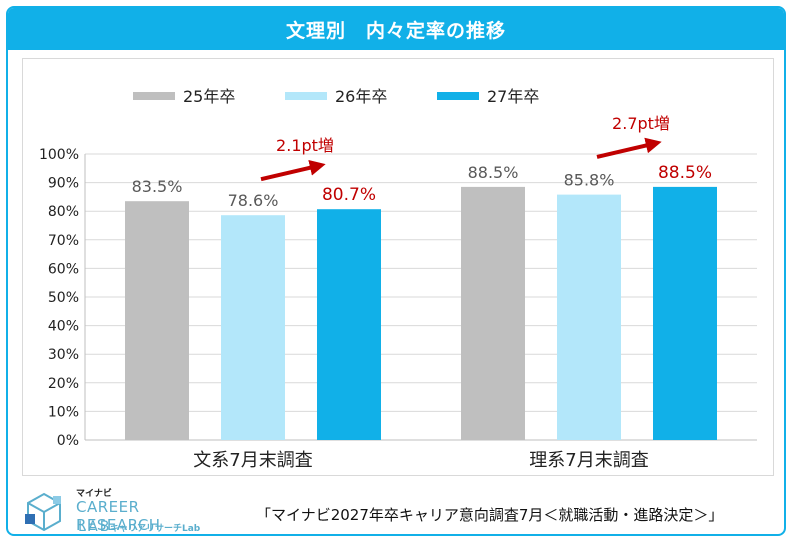 The height and width of the screenshot is (546, 798). Describe the element at coordinates (155, 529) in the screenshot. I see `logo-kana-lab: キャリアリサーチLab` at that location.